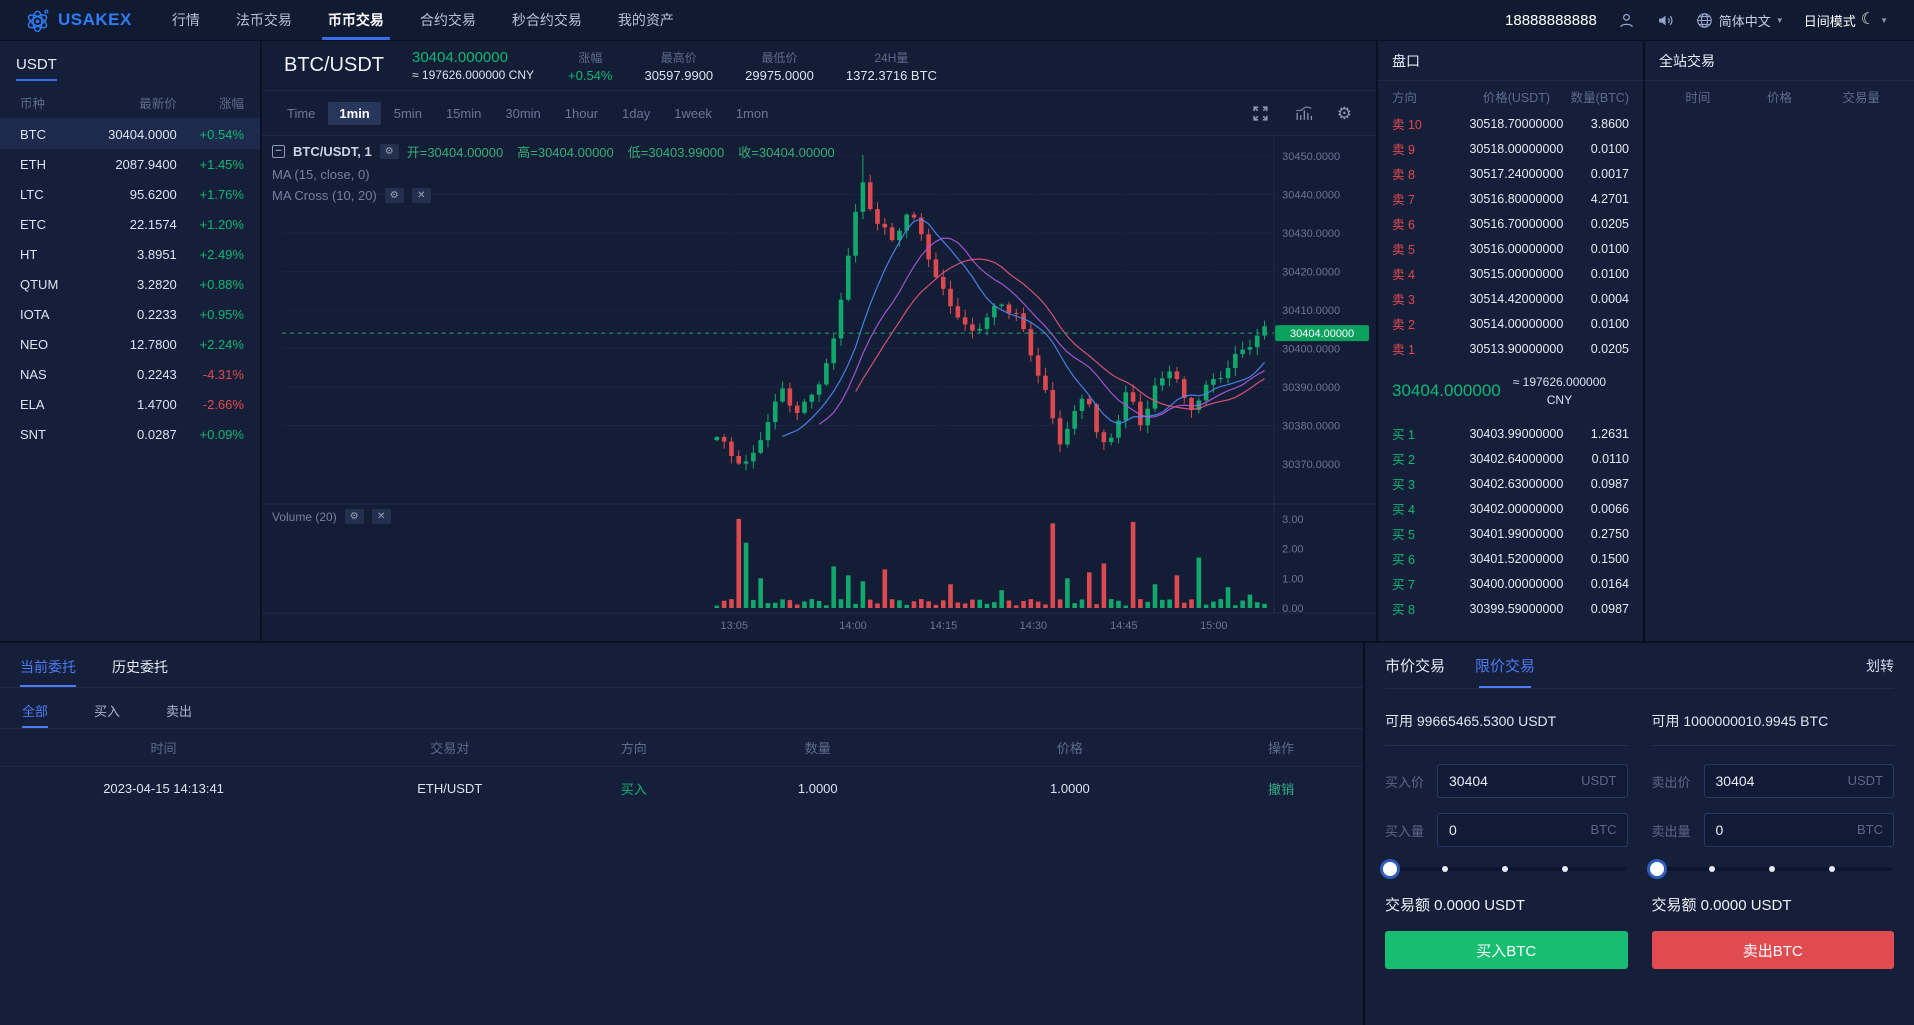 The image size is (1914, 1025). Describe the element at coordinates (130, 374) in the screenshot. I see `coin-row-NAS: NAS 0.2243 -4.31%` at that location.